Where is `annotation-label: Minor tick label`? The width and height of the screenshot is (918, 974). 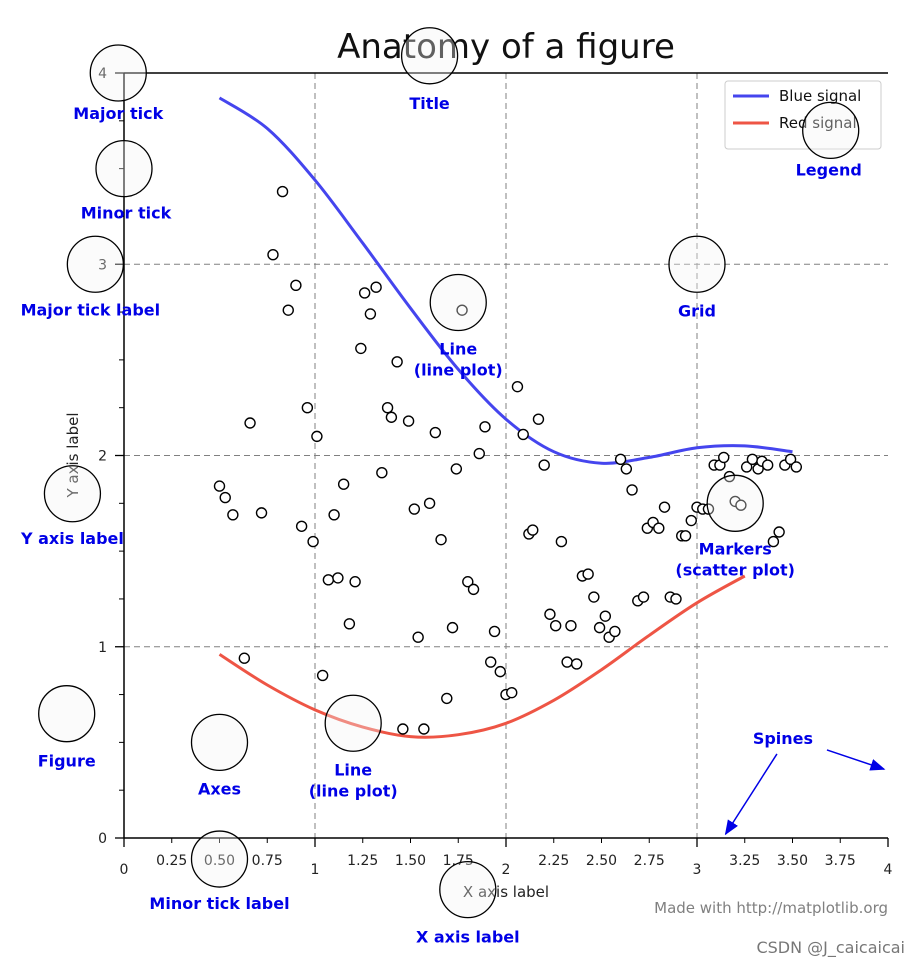 annotation-label: Minor tick label is located at coordinates (219, 903).